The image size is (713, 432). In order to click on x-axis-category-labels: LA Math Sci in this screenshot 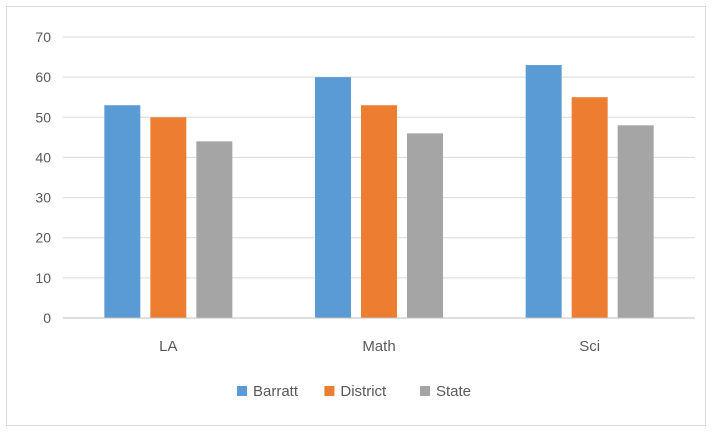, I will do `click(379, 346)`.